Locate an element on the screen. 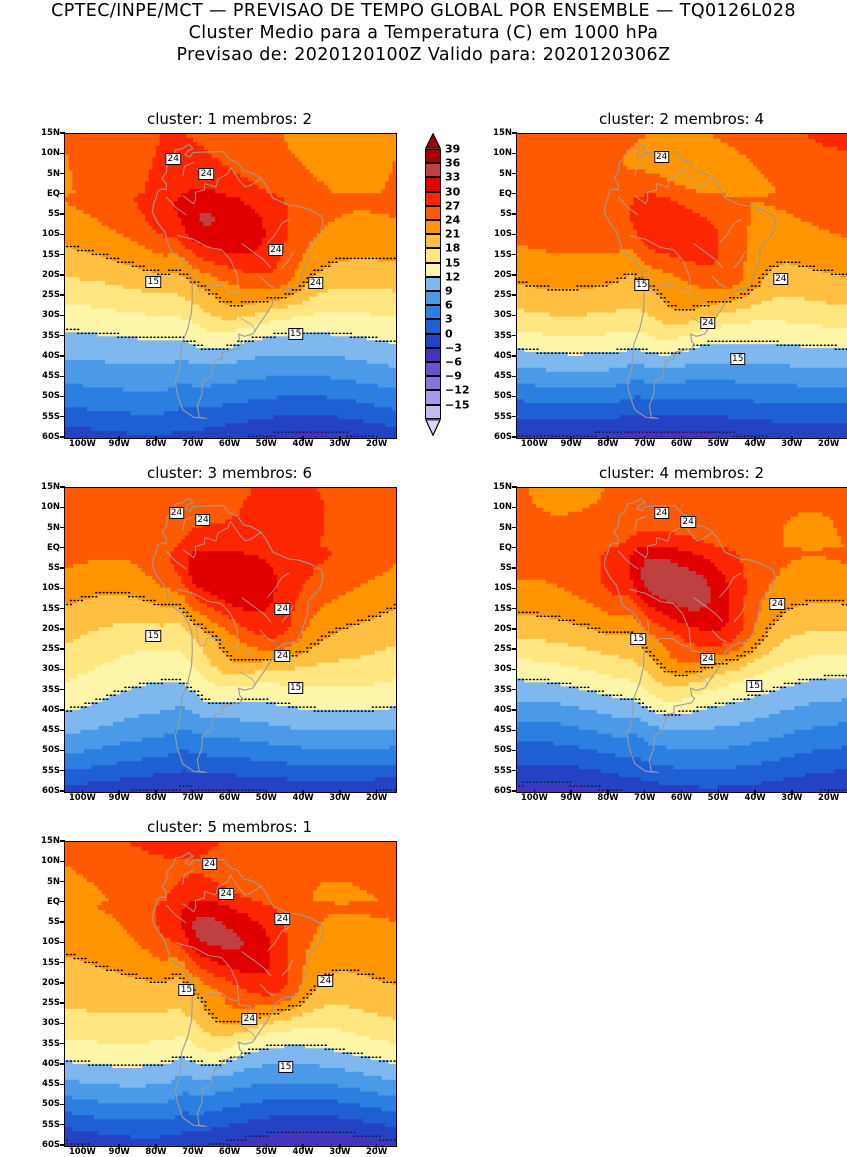 This screenshot has height=1157, width=847. y-axis-tick-label: 45S is located at coordinates (497, 376).